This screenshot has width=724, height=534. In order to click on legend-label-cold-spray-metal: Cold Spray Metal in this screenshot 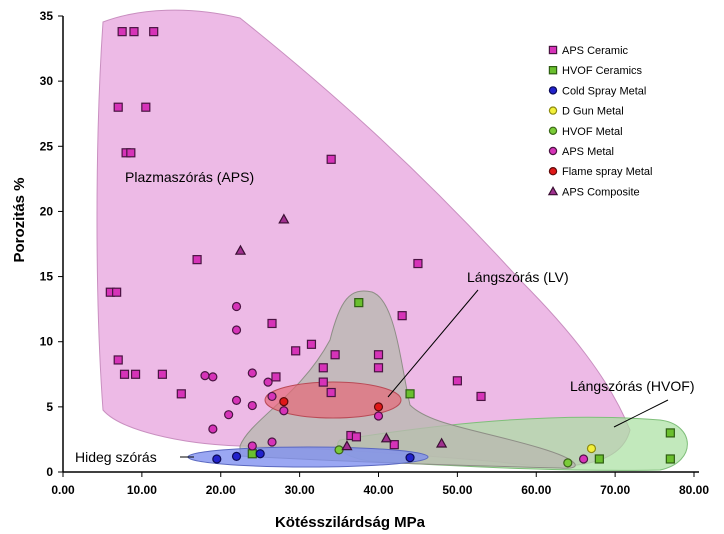, I will do `click(604, 91)`.